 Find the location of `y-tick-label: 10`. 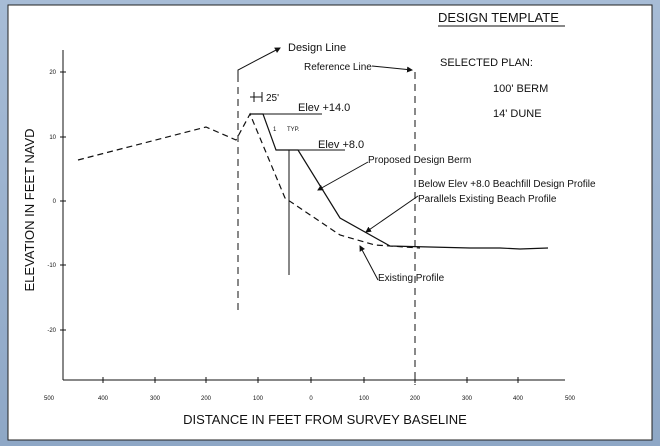

y-tick-label: 10 is located at coordinates (52, 138).